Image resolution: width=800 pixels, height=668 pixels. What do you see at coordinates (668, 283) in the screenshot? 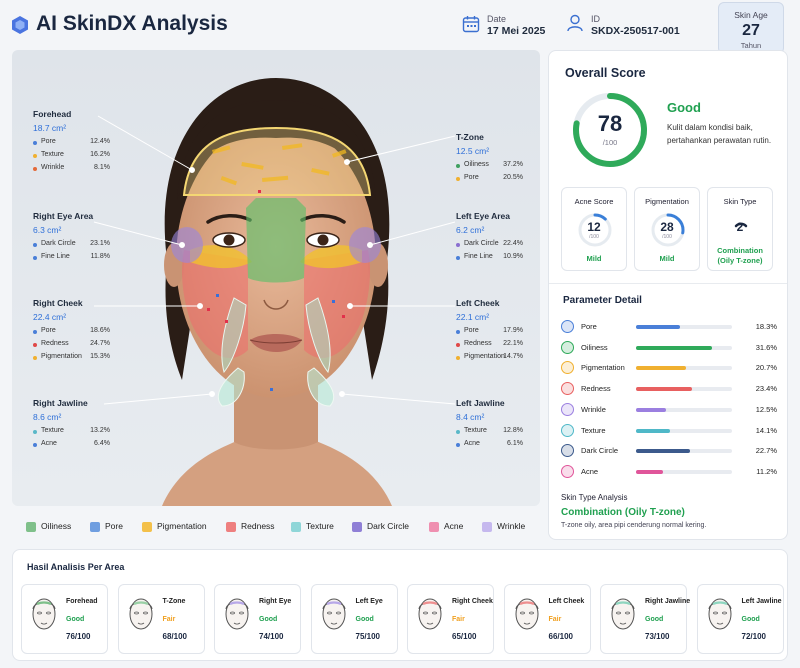
I see `divider` at bounding box center [668, 283].